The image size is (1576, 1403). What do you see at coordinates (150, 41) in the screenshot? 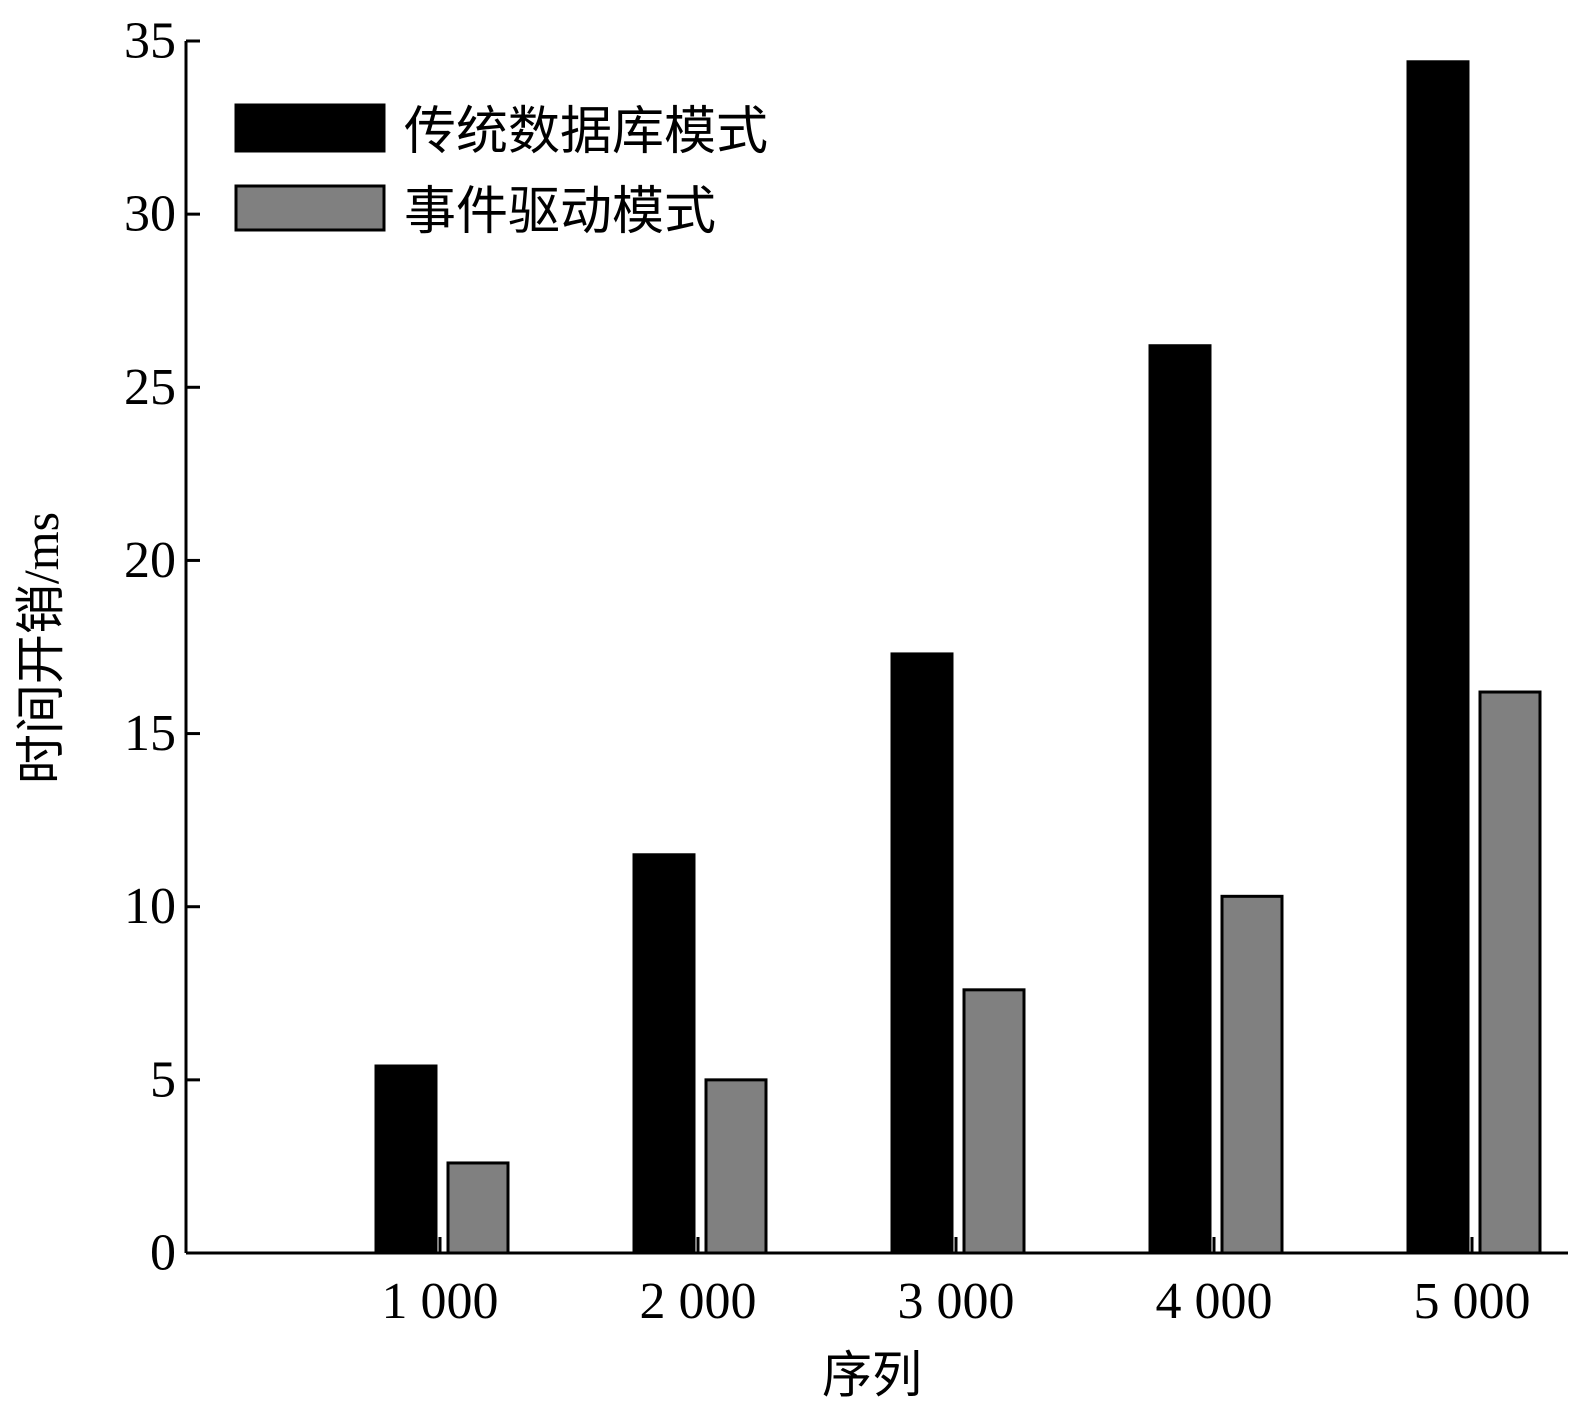
I see `y-tick-label-7: 35` at bounding box center [150, 41].